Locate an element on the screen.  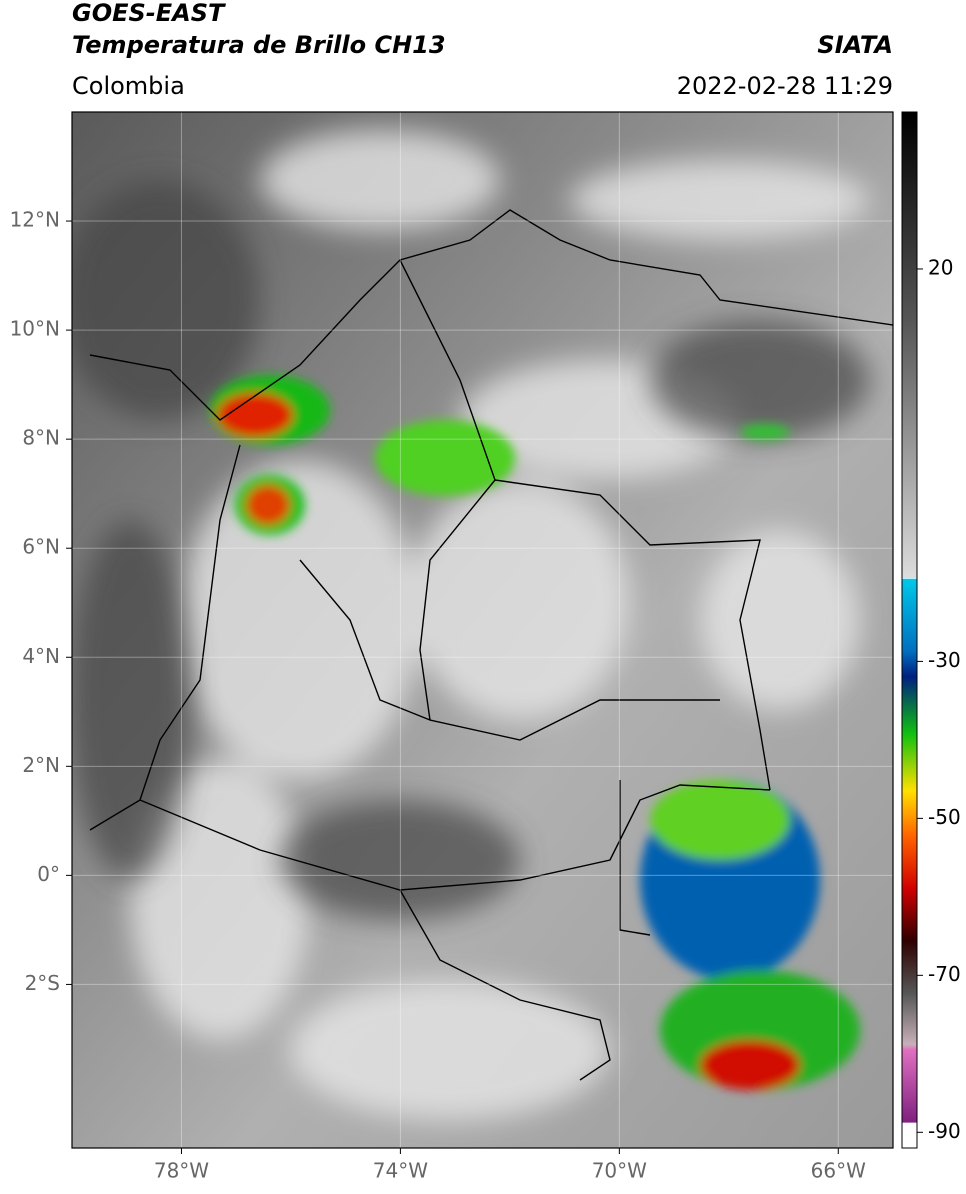
colorbar-tick-label: -50 is located at coordinates (944, 817).